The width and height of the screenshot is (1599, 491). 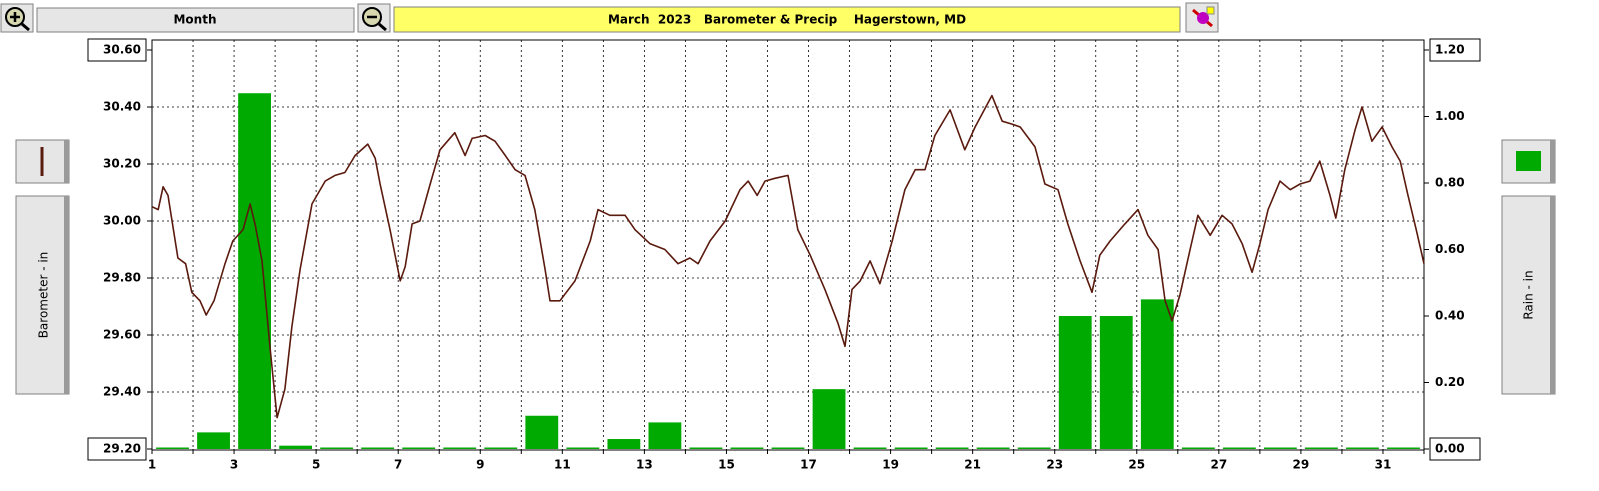 I want to click on y-tick-label: 30.40, so click(x=122, y=107).